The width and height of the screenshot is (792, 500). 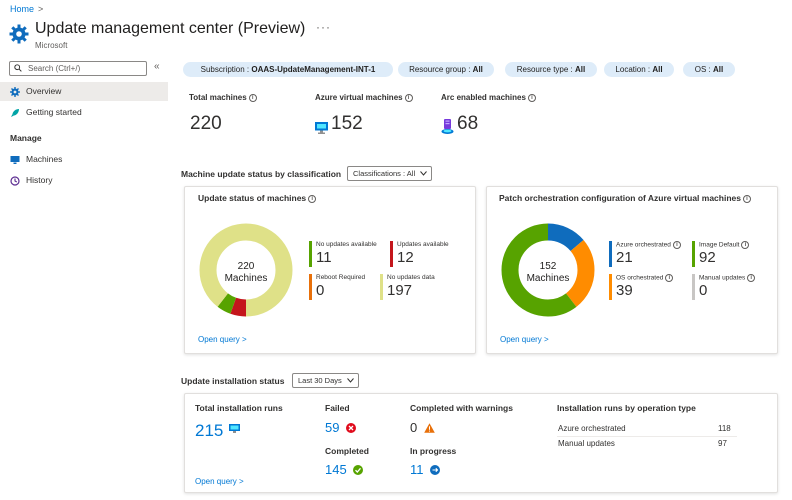 What do you see at coordinates (261, 174) in the screenshot?
I see `classification-heading: Machine update status by classification` at bounding box center [261, 174].